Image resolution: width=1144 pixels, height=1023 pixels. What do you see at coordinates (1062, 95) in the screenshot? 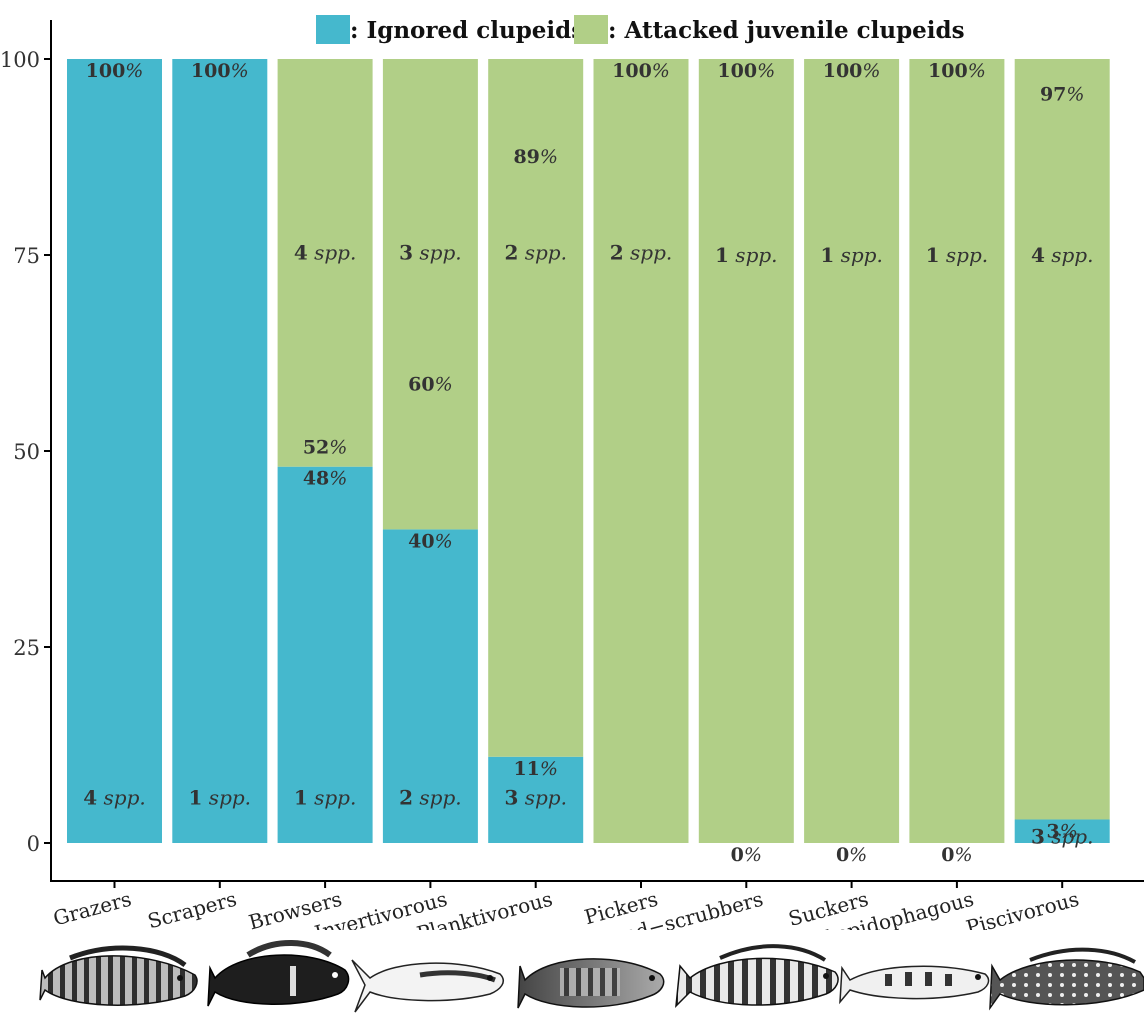
I see `percent-label: 97%` at bounding box center [1062, 95].